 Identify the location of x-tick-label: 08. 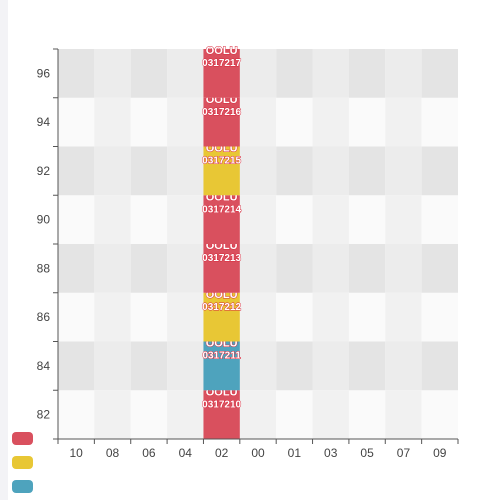
(113, 453).